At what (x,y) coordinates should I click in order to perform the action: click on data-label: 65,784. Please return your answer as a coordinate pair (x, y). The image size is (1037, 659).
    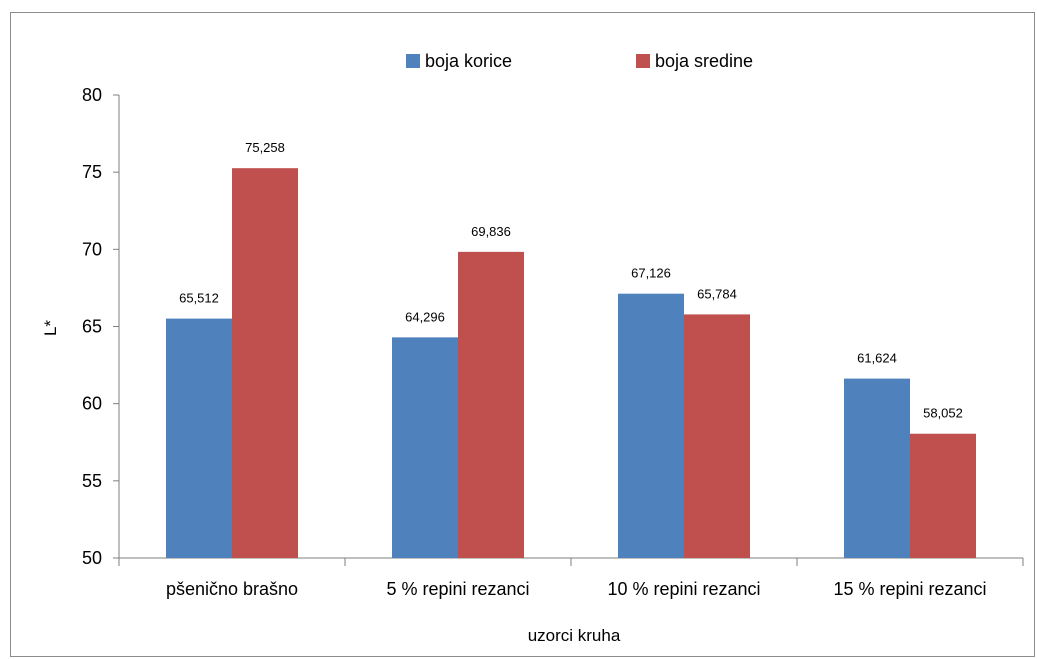
    Looking at the image, I should click on (717, 293).